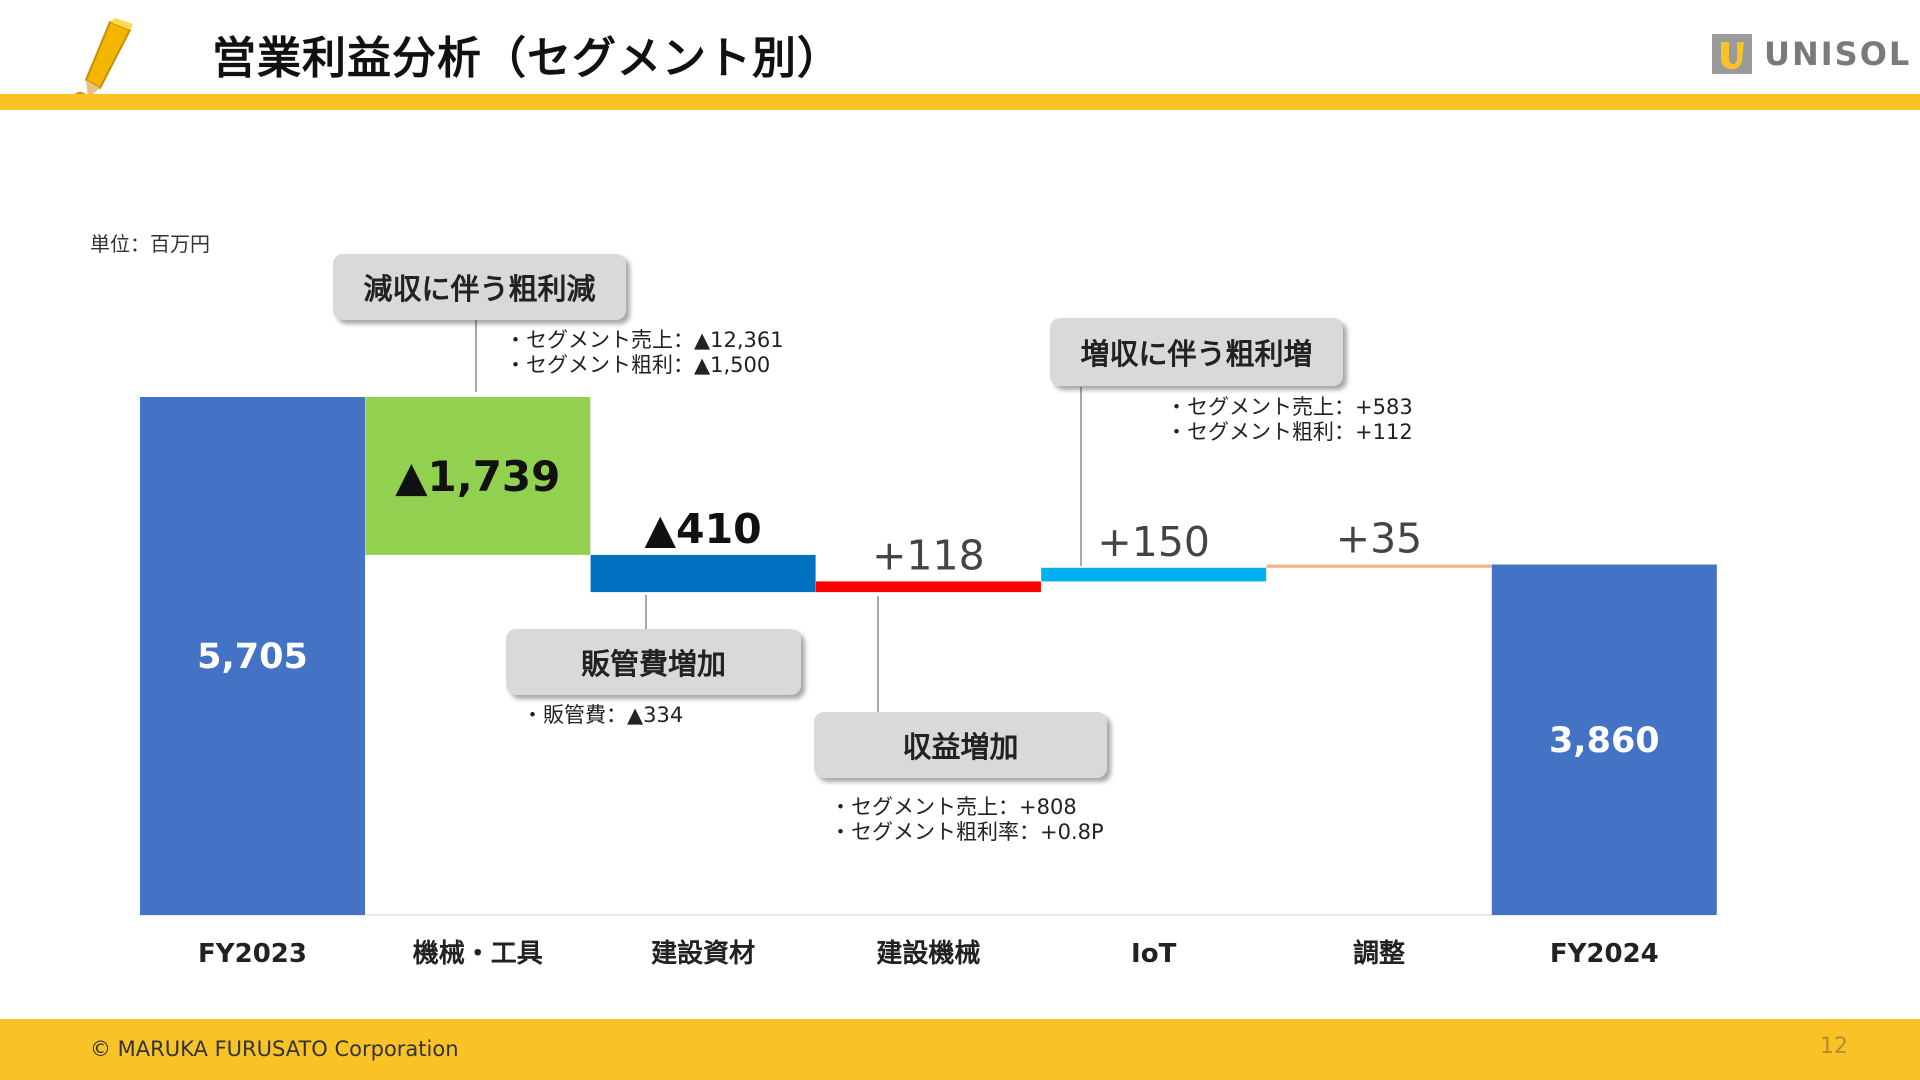  What do you see at coordinates (1604, 954) in the screenshot?
I see `category-label: FY2024` at bounding box center [1604, 954].